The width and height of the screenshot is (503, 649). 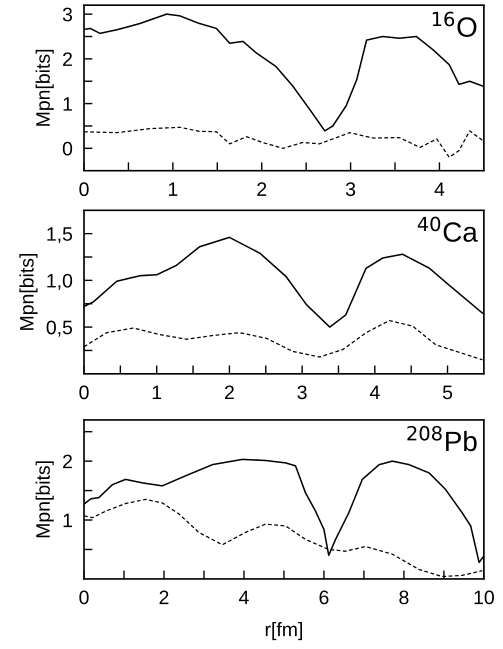 I want to click on y-tick-label: 0, so click(x=67, y=149).